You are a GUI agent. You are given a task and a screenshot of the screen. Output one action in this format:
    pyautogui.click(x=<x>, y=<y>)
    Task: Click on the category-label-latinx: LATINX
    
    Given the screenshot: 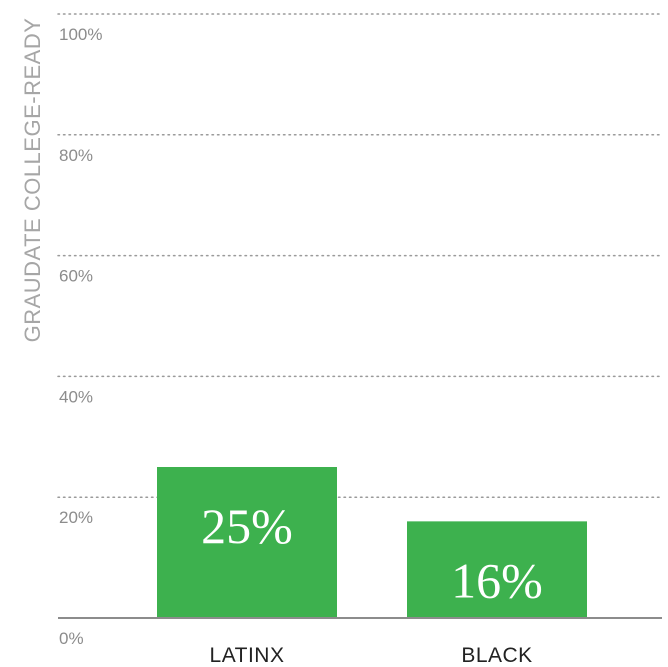 What is the action you would take?
    pyautogui.click(x=247, y=655)
    